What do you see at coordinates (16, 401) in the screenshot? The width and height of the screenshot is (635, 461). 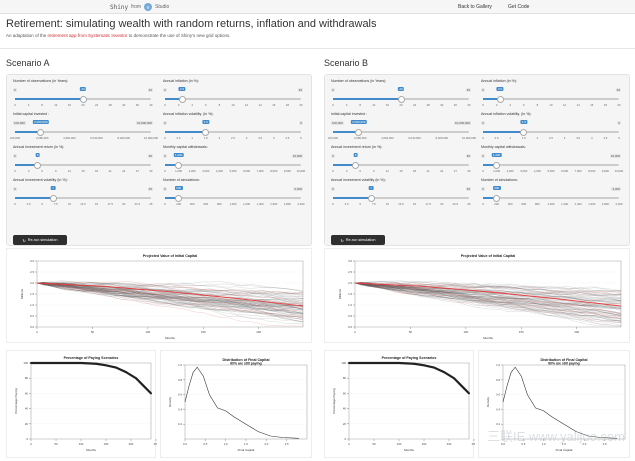 I see `y-axis-label: Percentage Paying` at bounding box center [16, 401].